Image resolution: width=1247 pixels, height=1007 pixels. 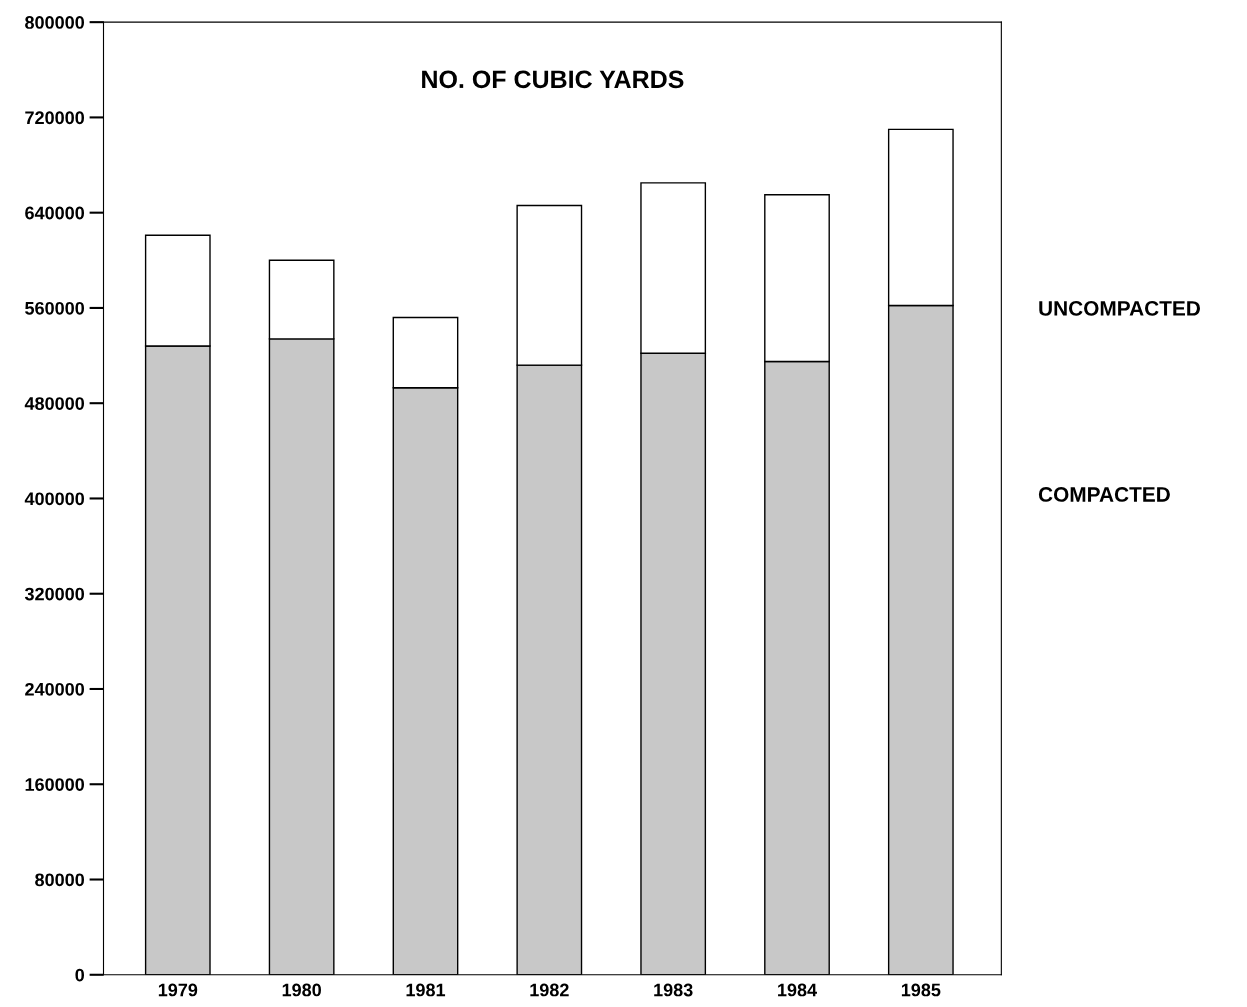 I want to click on x-tick-label: 1984, so click(x=797, y=990).